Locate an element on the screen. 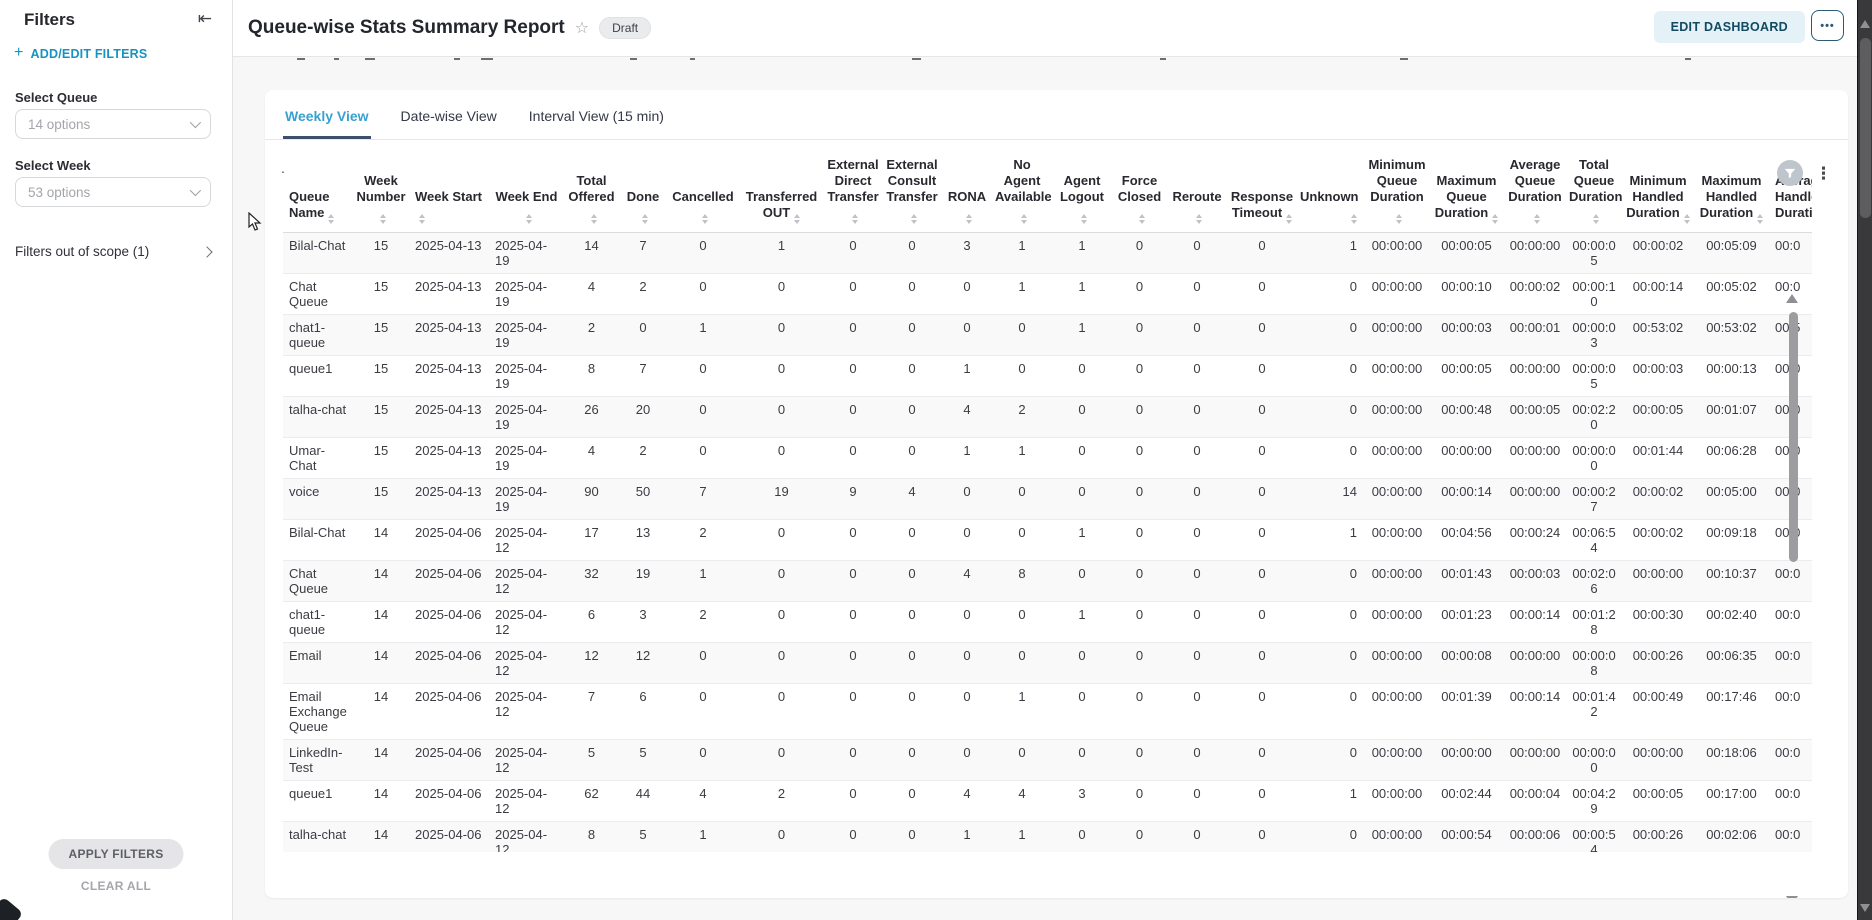 This screenshot has height=920, width=1872. stat-cell: 00:0 is located at coordinates (1788, 573).